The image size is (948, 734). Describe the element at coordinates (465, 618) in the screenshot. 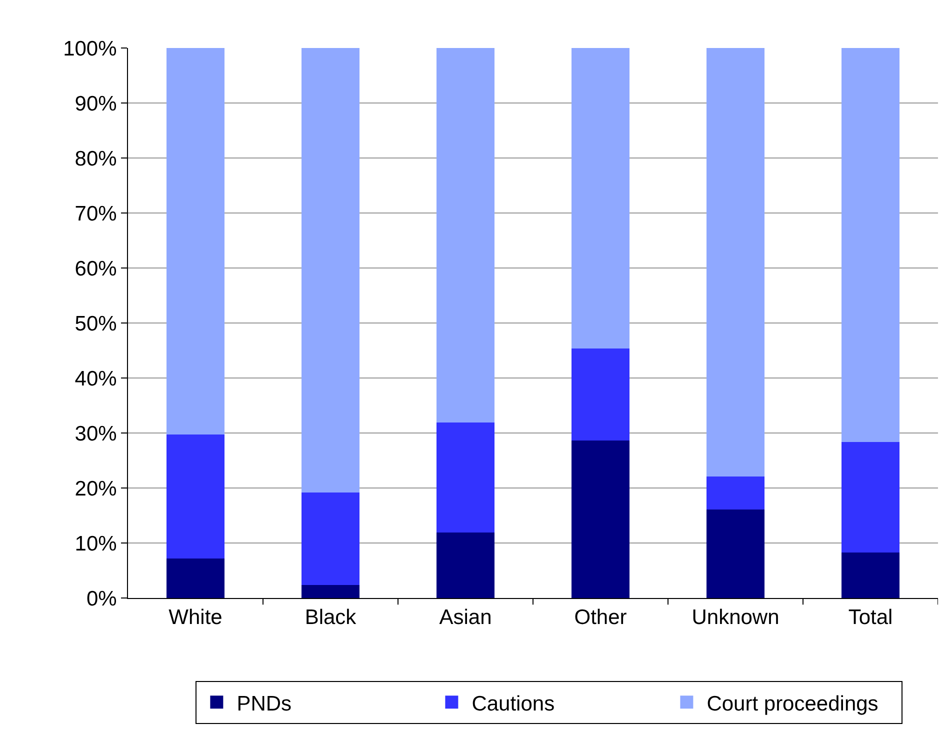

I see `x-tick-label: Asian` at that location.